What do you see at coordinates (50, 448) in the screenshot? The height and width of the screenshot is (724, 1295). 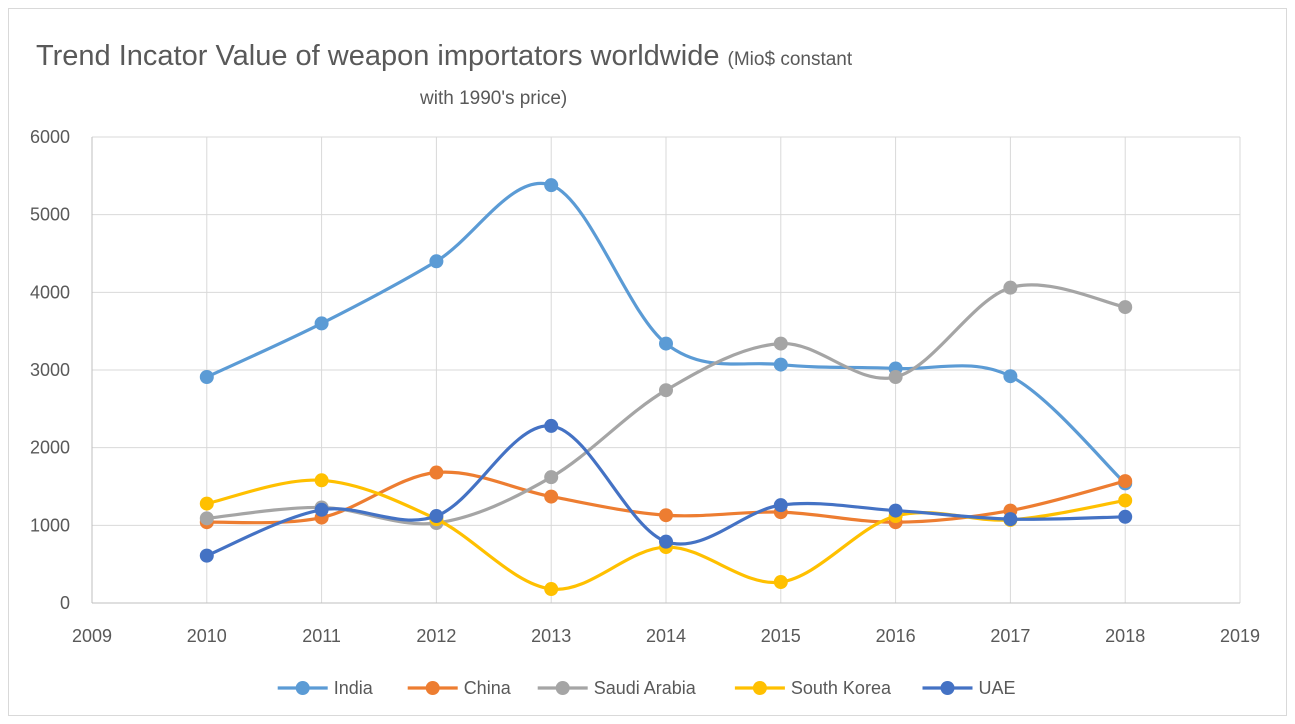 I see `y-tick-label: 2000` at bounding box center [50, 448].